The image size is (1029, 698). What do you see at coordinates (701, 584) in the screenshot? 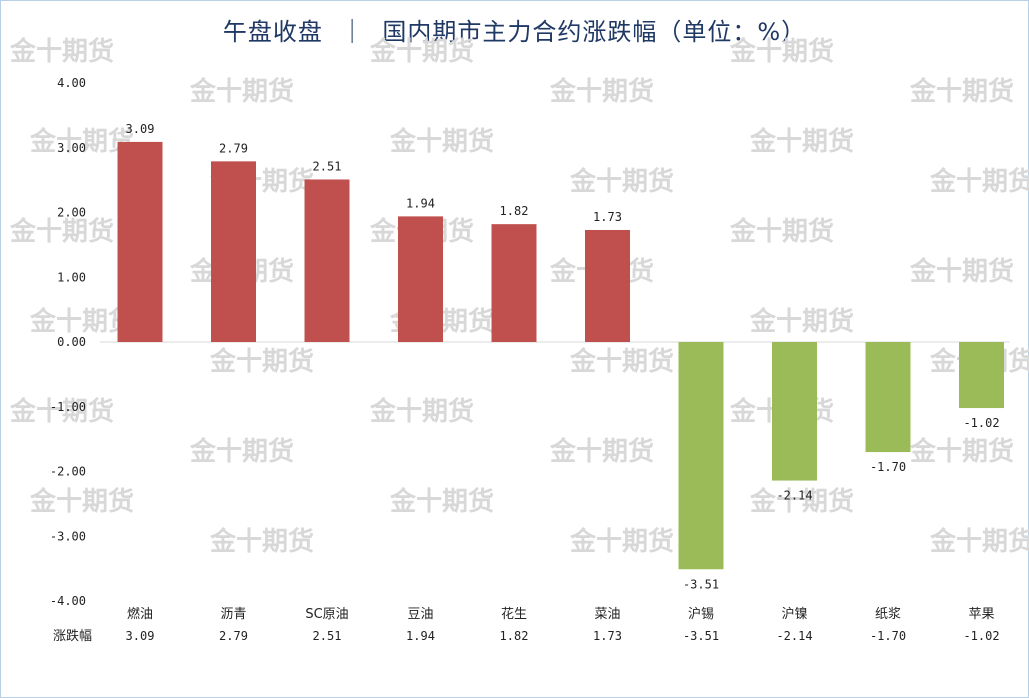
I see `data-label: -3.51` at bounding box center [701, 584].